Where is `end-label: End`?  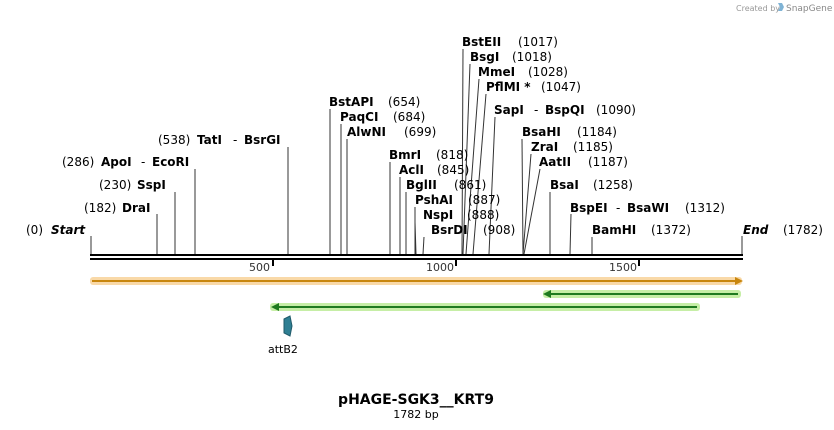 end-label: End is located at coordinates (756, 230).